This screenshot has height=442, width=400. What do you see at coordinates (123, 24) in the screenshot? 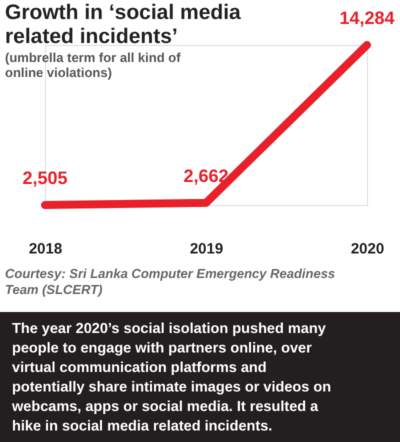
I see `chart-title: Growth in ‘social media related incidents’` at bounding box center [123, 24].